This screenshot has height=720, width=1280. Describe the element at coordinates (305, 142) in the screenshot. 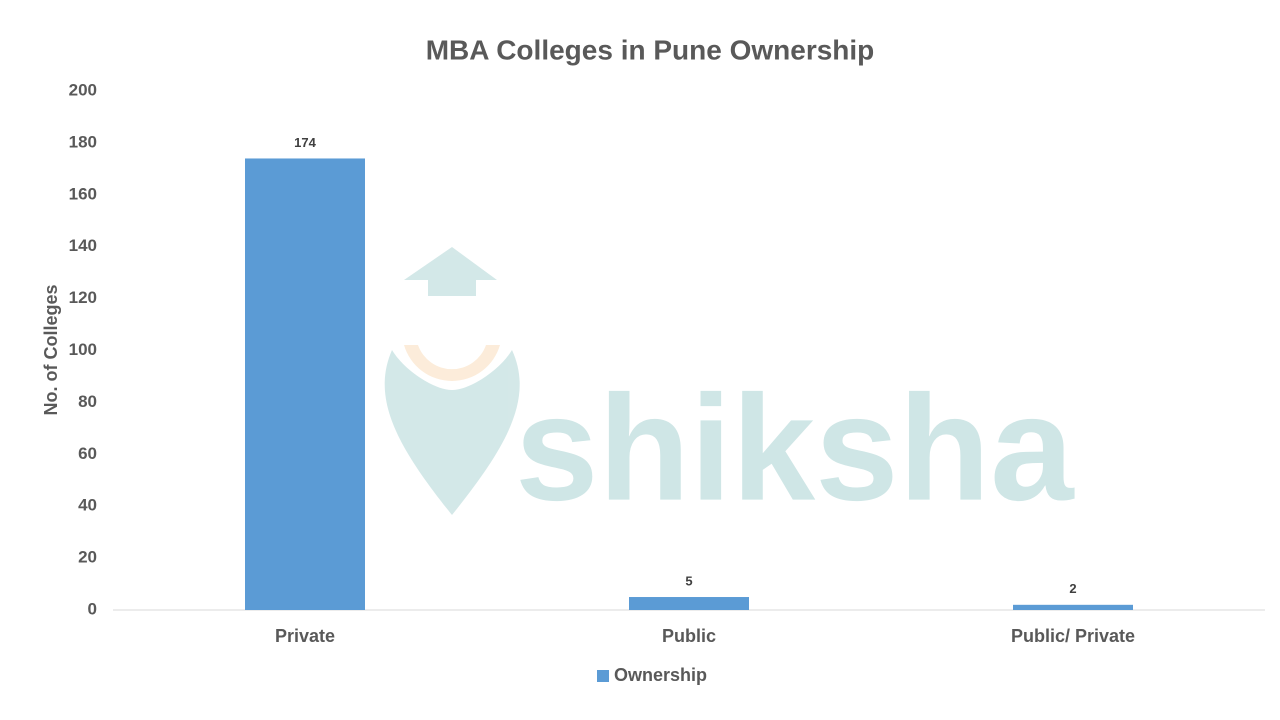

I see `data-label: 174` at that location.